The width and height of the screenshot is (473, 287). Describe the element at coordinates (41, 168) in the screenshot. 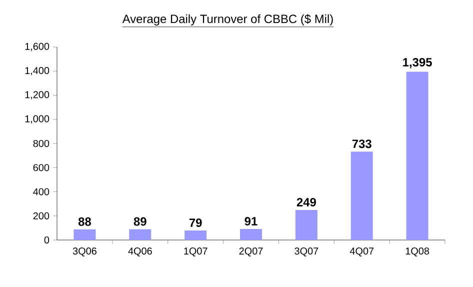

I see `y-tick-label: 600` at that location.